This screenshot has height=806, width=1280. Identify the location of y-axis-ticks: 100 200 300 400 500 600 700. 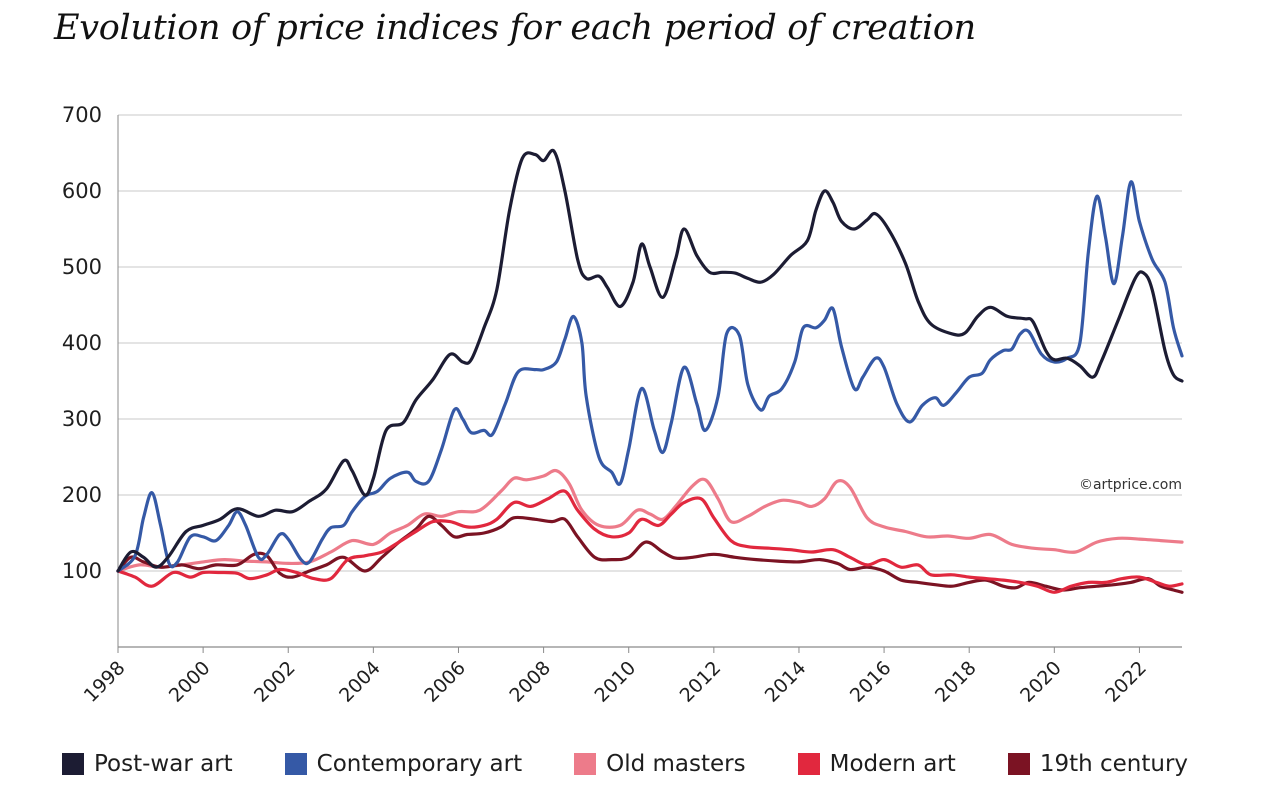
(82, 343).